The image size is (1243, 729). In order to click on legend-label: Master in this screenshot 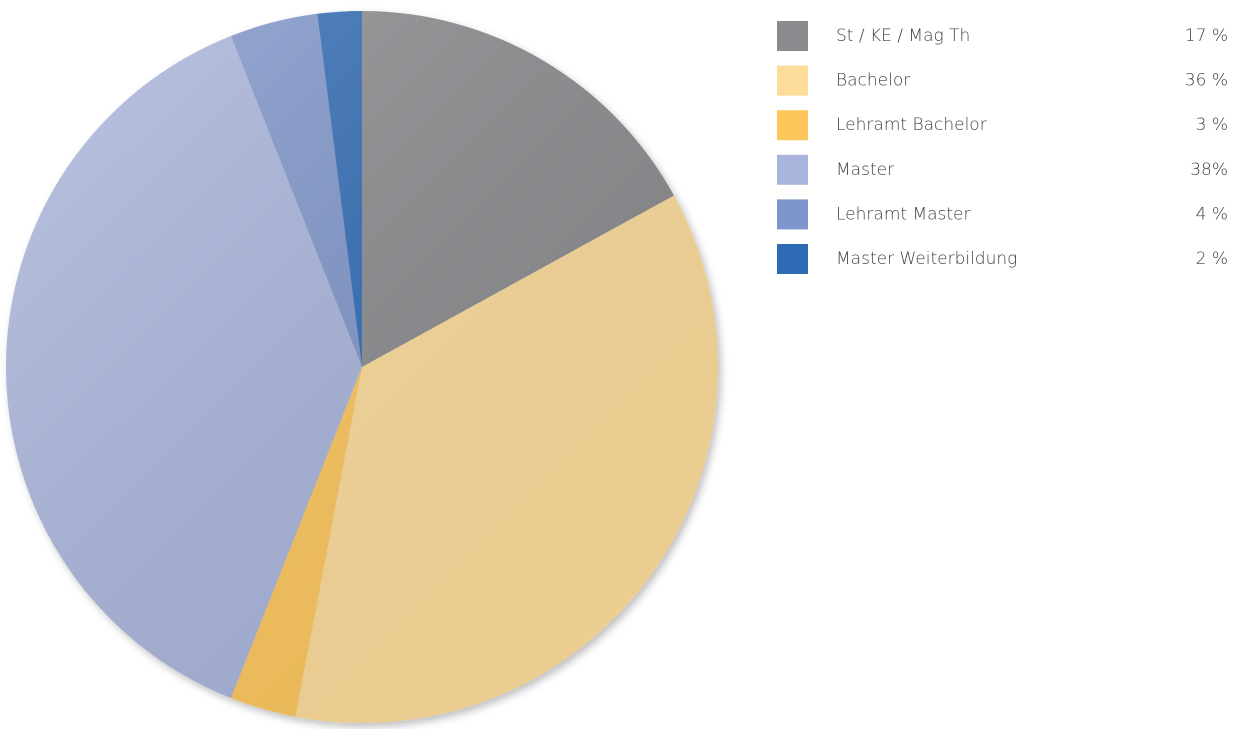, I will do `click(865, 170)`.